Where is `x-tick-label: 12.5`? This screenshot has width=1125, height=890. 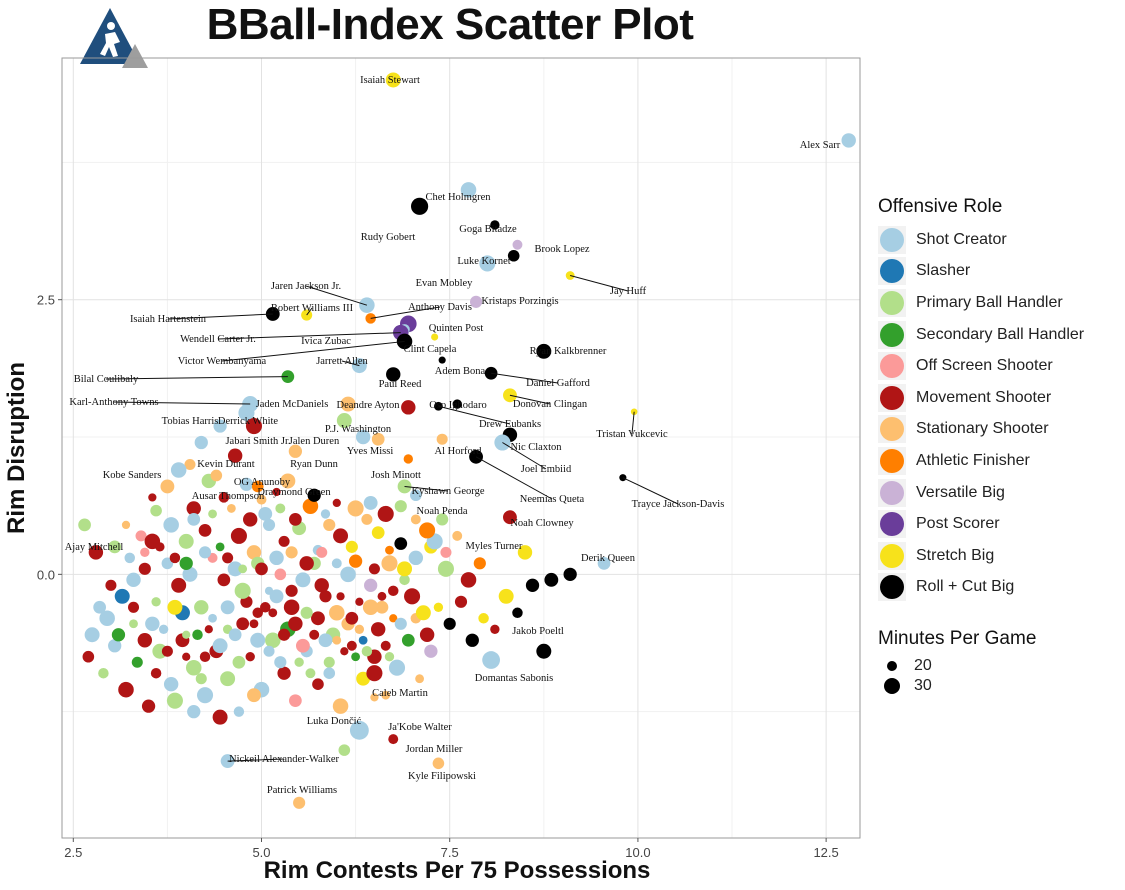
x-tick-label: 12.5 is located at coordinates (825, 852).